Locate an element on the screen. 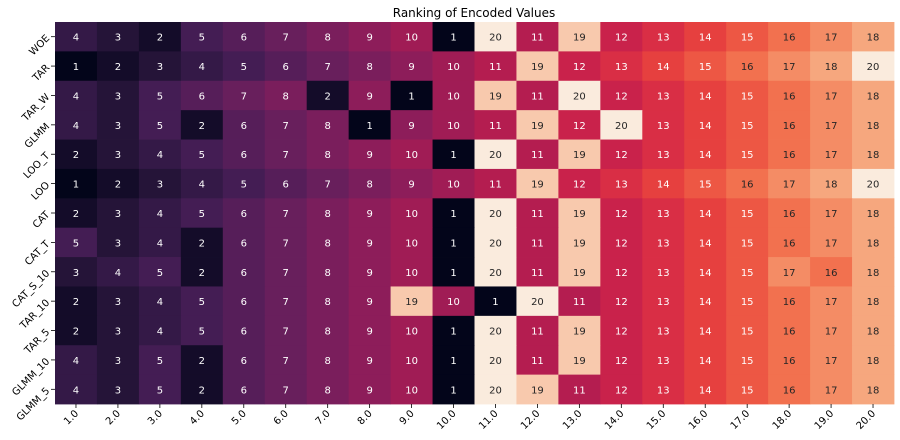  cell-value-label: 16 is located at coordinates (831, 273).